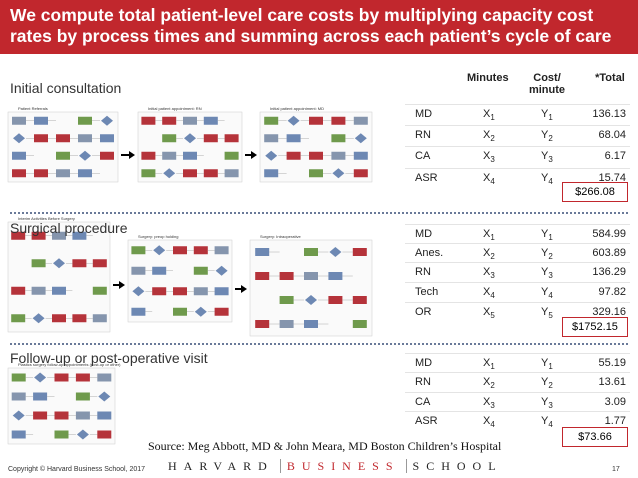  I want to click on total: 329.16, so click(609, 312).